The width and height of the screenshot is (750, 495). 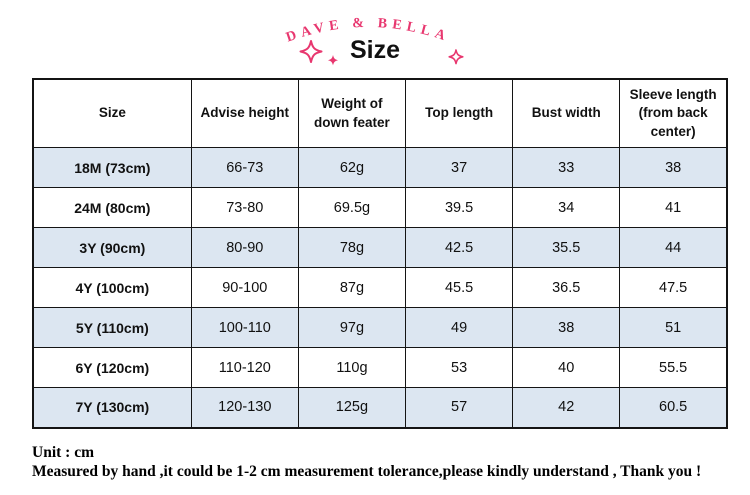 I want to click on size-cell: 5Y (110cm), so click(x=112, y=327).